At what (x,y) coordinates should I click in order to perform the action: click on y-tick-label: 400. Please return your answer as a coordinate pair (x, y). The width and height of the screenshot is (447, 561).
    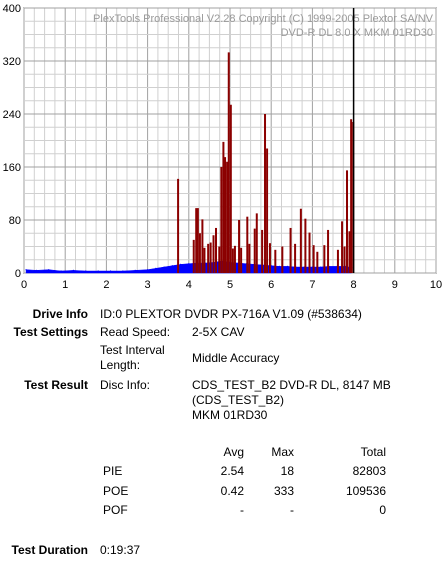
    Looking at the image, I should click on (12, 9).